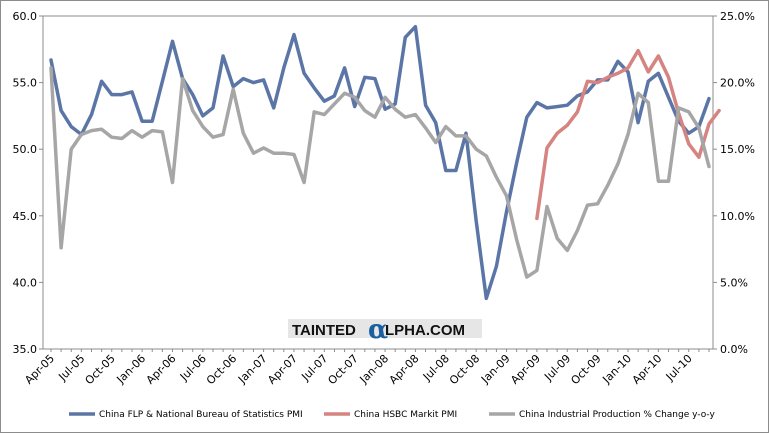 The image size is (769, 433). I want to click on logo-text-after: LPHA.COM, so click(425, 330).